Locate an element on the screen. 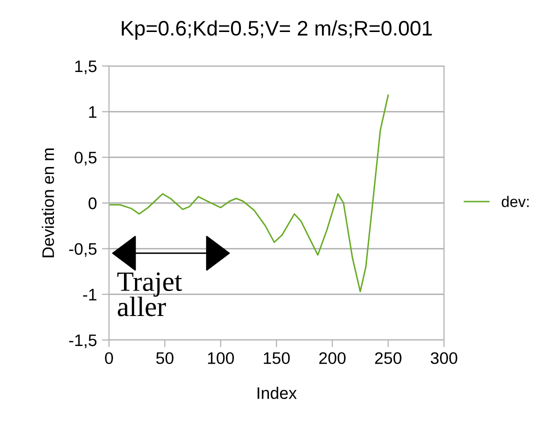 Image resolution: width=547 pixels, height=424 pixels. chart-title: Kp=0.6;Kd=0.5;V= 2 m/s;R=0.001 is located at coordinates (277, 30).